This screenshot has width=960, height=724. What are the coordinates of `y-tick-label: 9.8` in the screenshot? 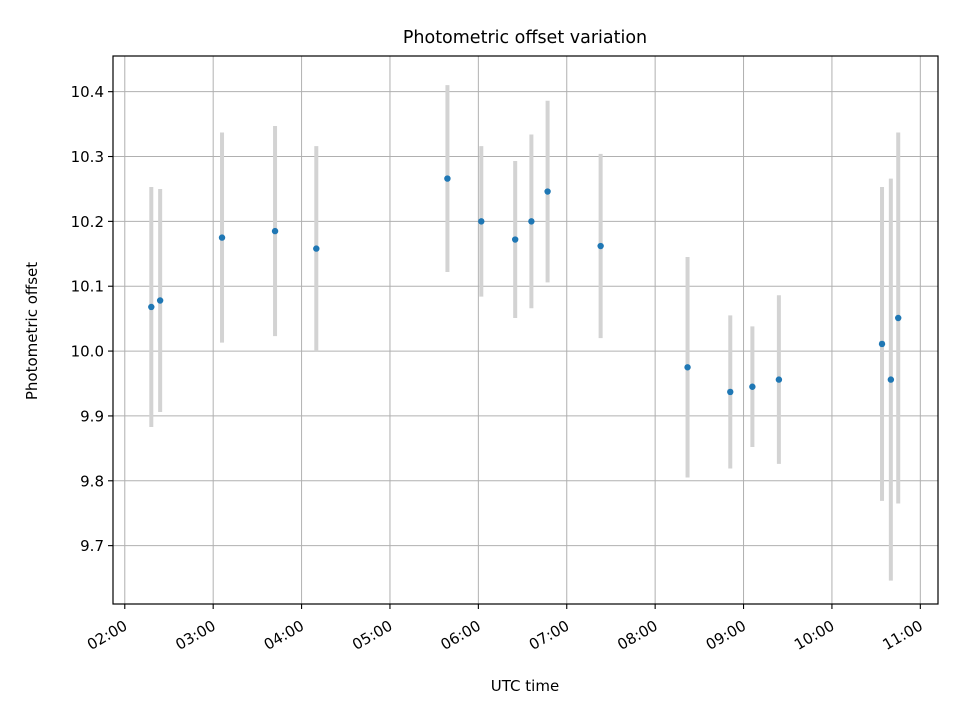 It's located at (92, 481).